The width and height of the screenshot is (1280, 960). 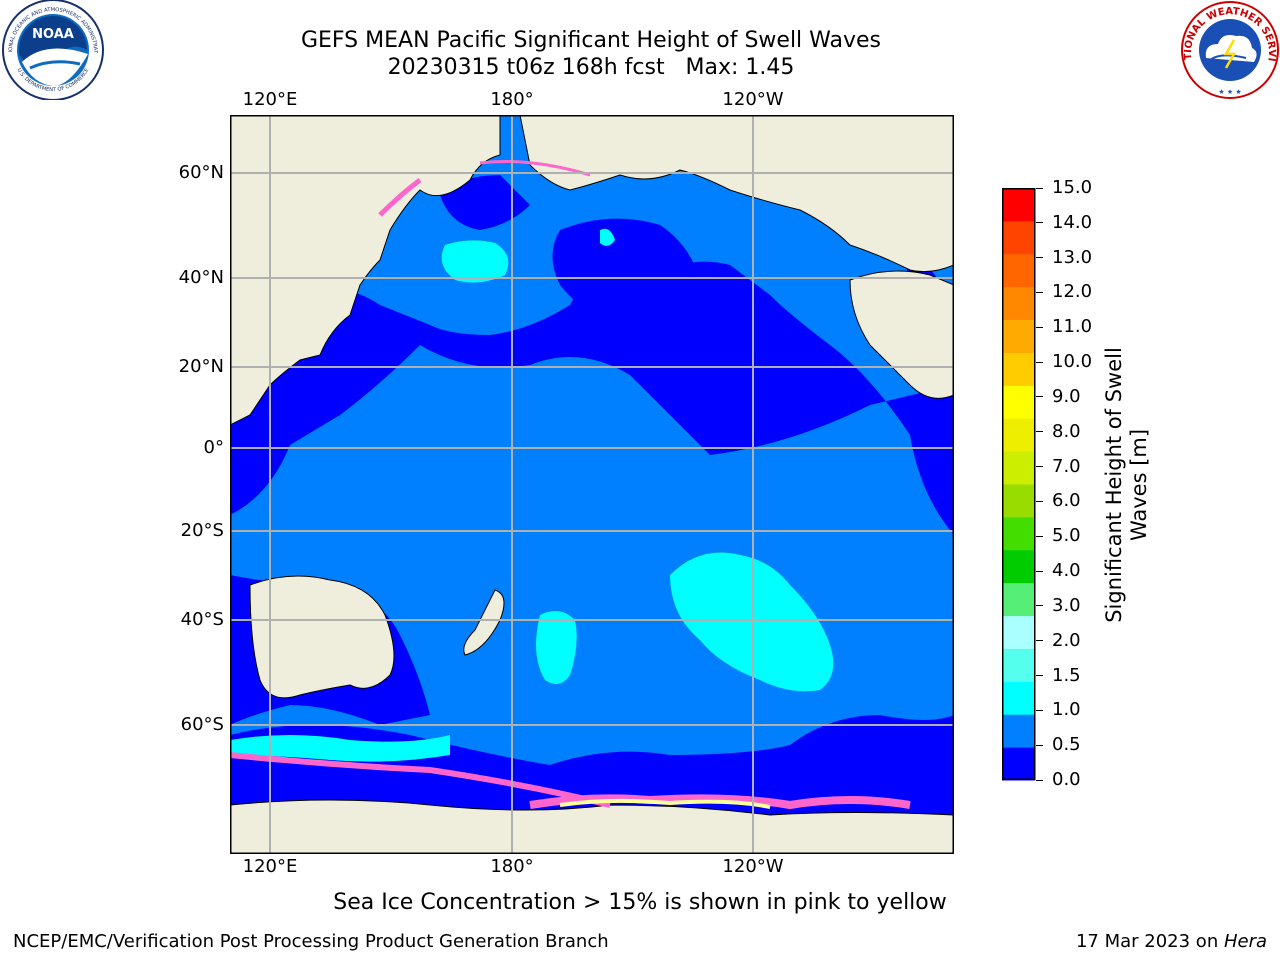 I want to click on lat-tick: 40°S, so click(x=202, y=619).